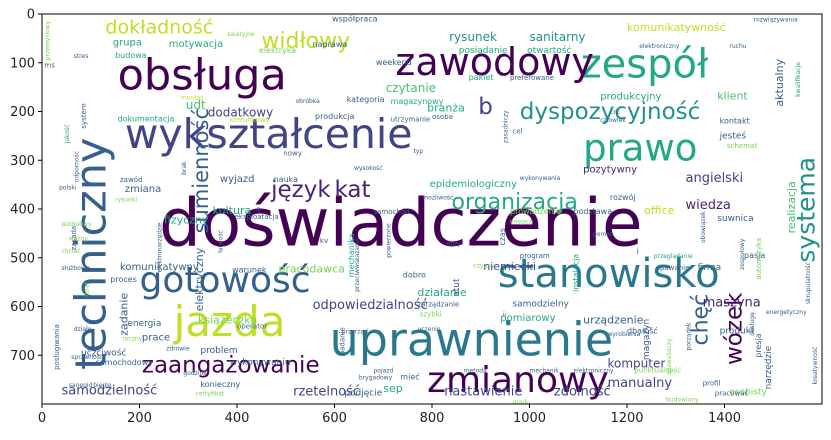 The image size is (831, 440). I want to click on cloud-word: zawodowy, so click(494, 62).